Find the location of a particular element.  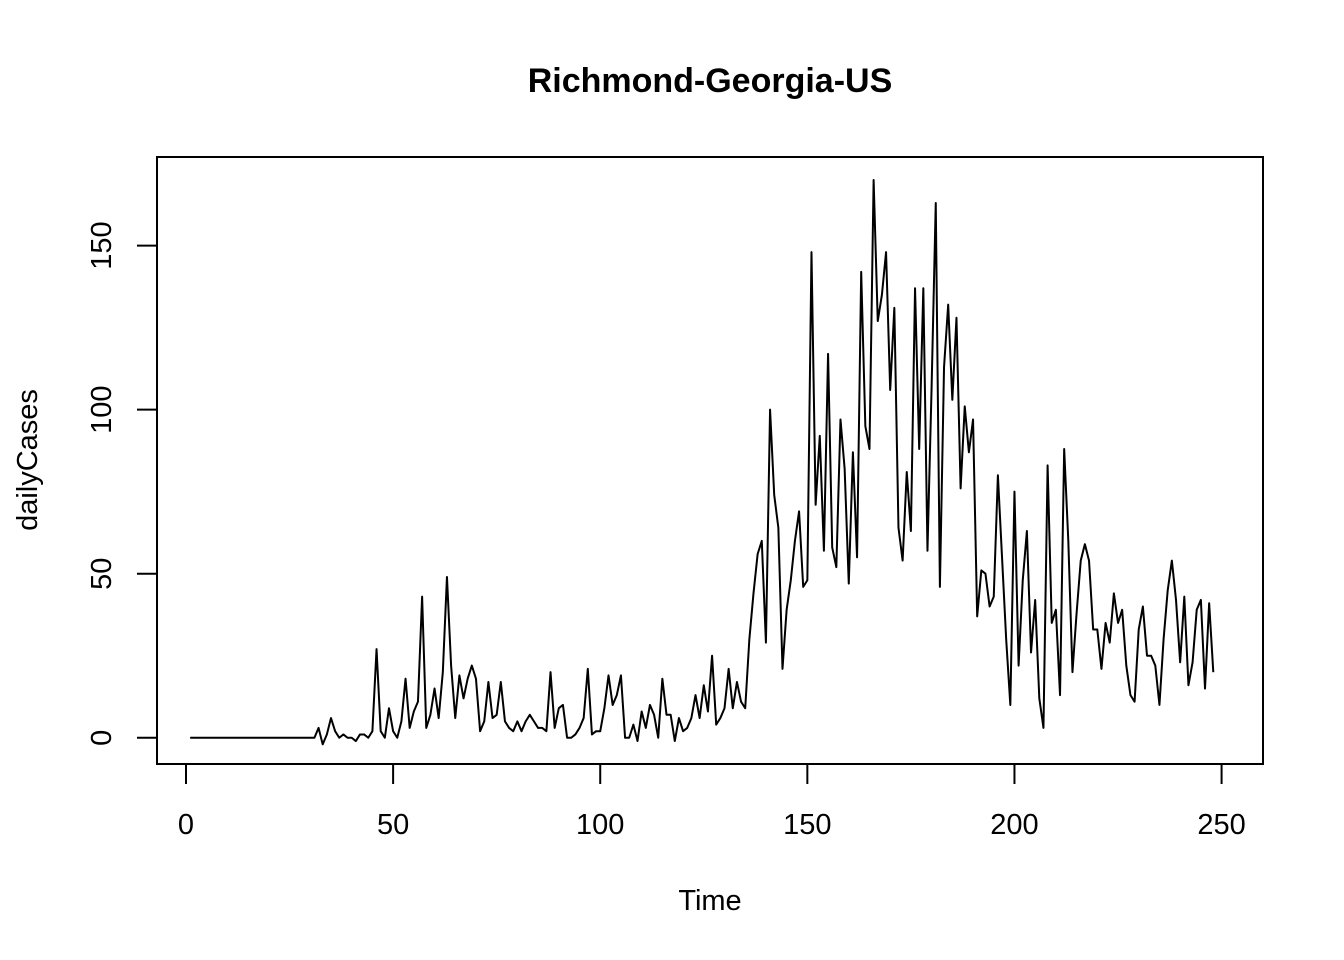

x-axis-label: Time is located at coordinates (709, 901).